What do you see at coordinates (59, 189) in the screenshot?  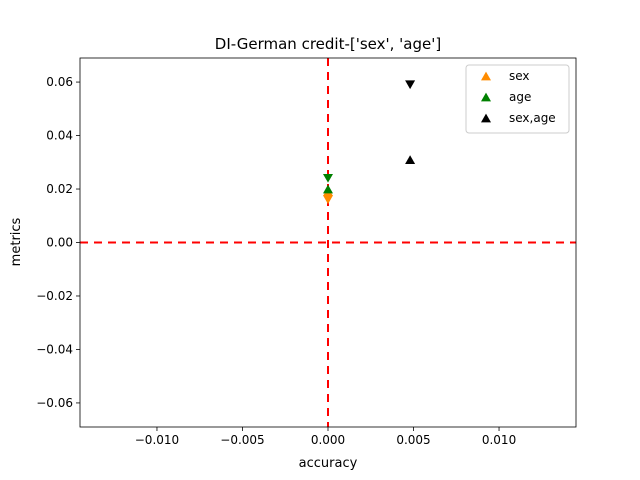 I see `y-tick-label: 0.02` at bounding box center [59, 189].